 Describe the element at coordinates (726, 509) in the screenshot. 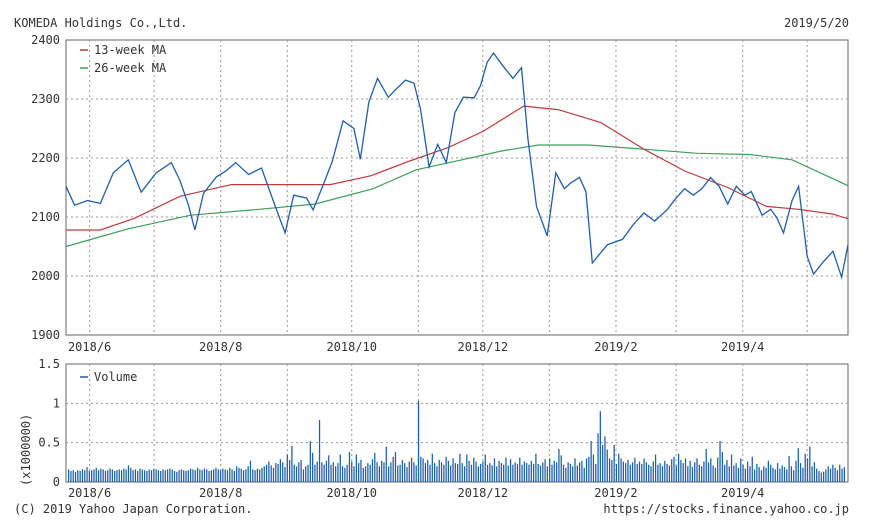

I see `source-url: https://stocks.finance.yahoo.co.jp` at that location.